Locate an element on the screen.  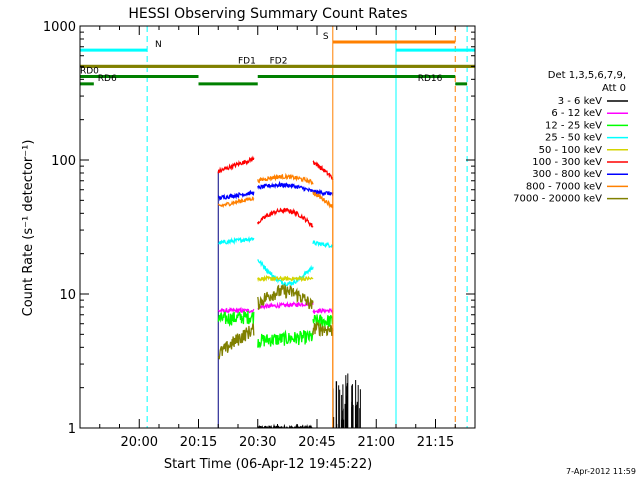
legend-entry-label: 800 - 7000 keV is located at coordinates (564, 186).